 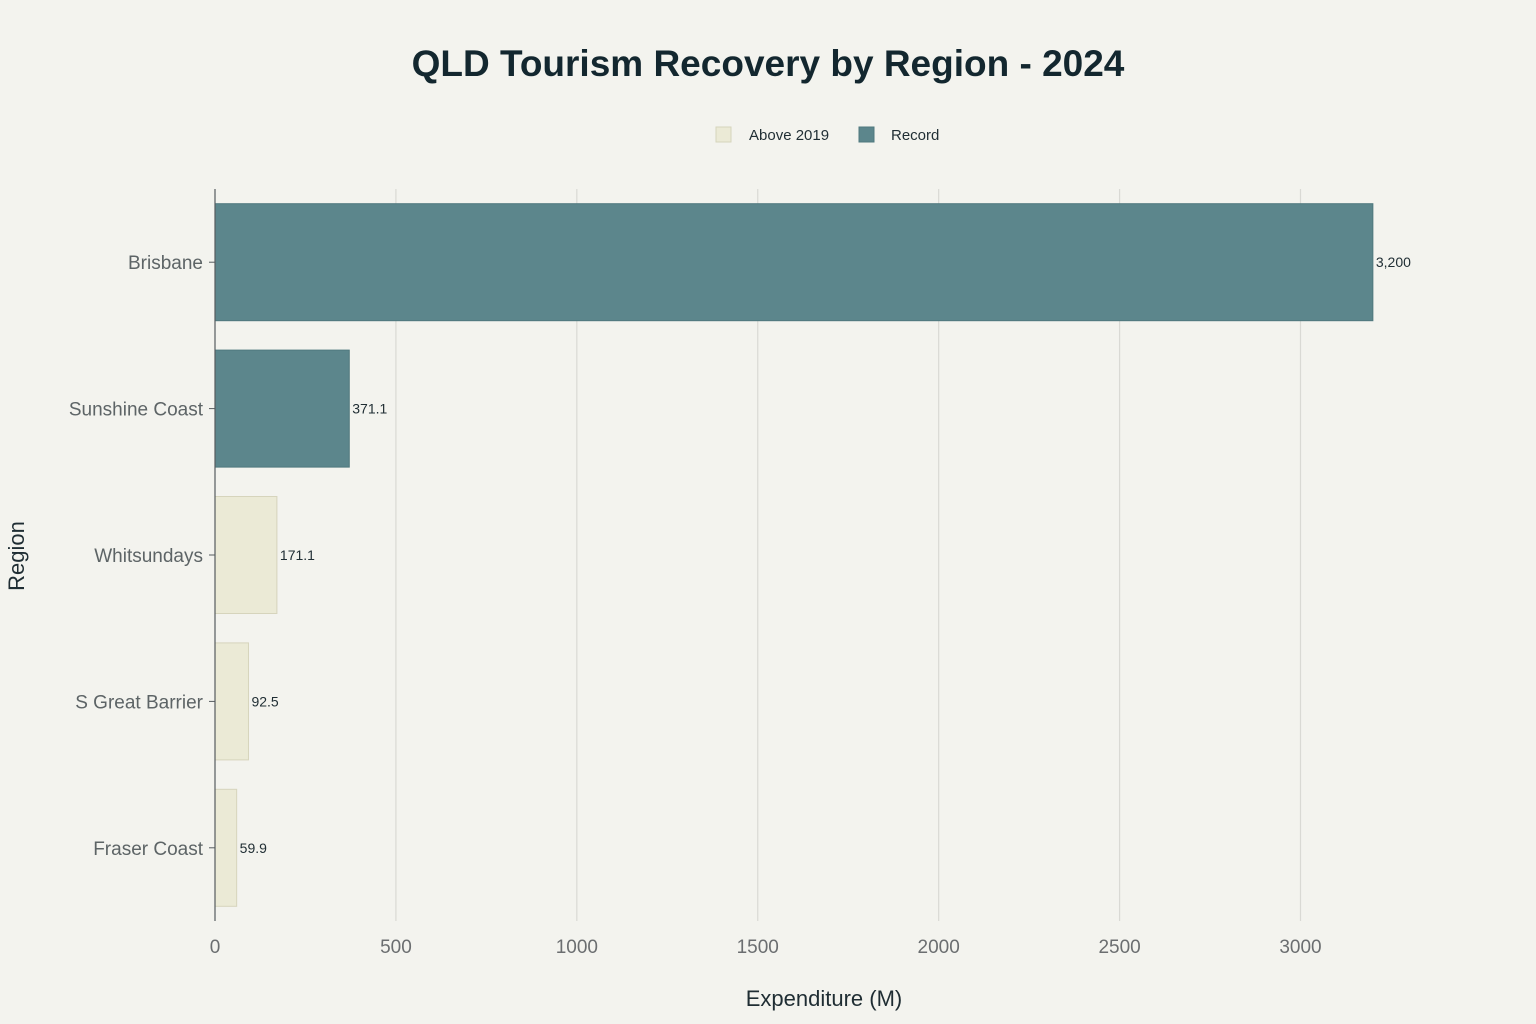 I want to click on legend-swatch-record, so click(x=866, y=134).